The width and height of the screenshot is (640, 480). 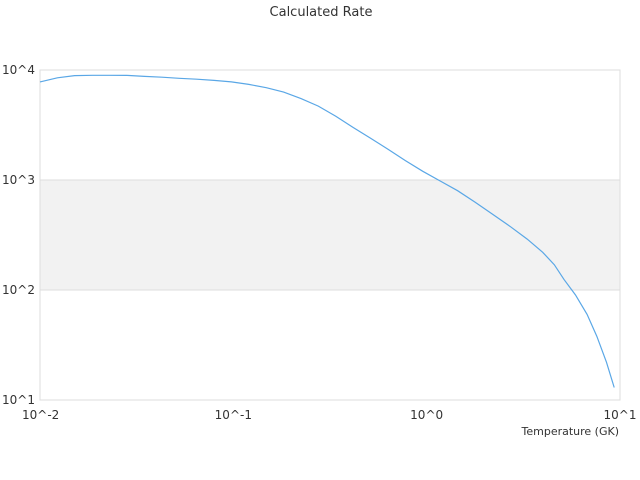 I want to click on y-tick-label: 10^3, so click(x=18, y=180).